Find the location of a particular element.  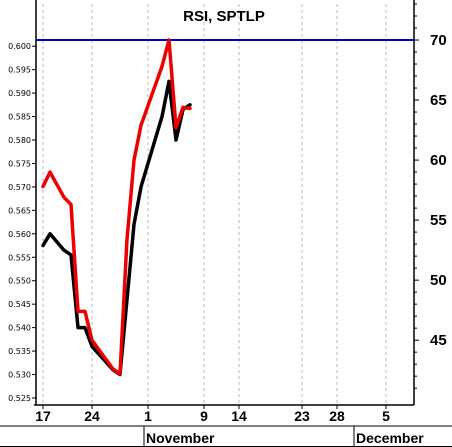

month-labels: November December is located at coordinates (283, 436).